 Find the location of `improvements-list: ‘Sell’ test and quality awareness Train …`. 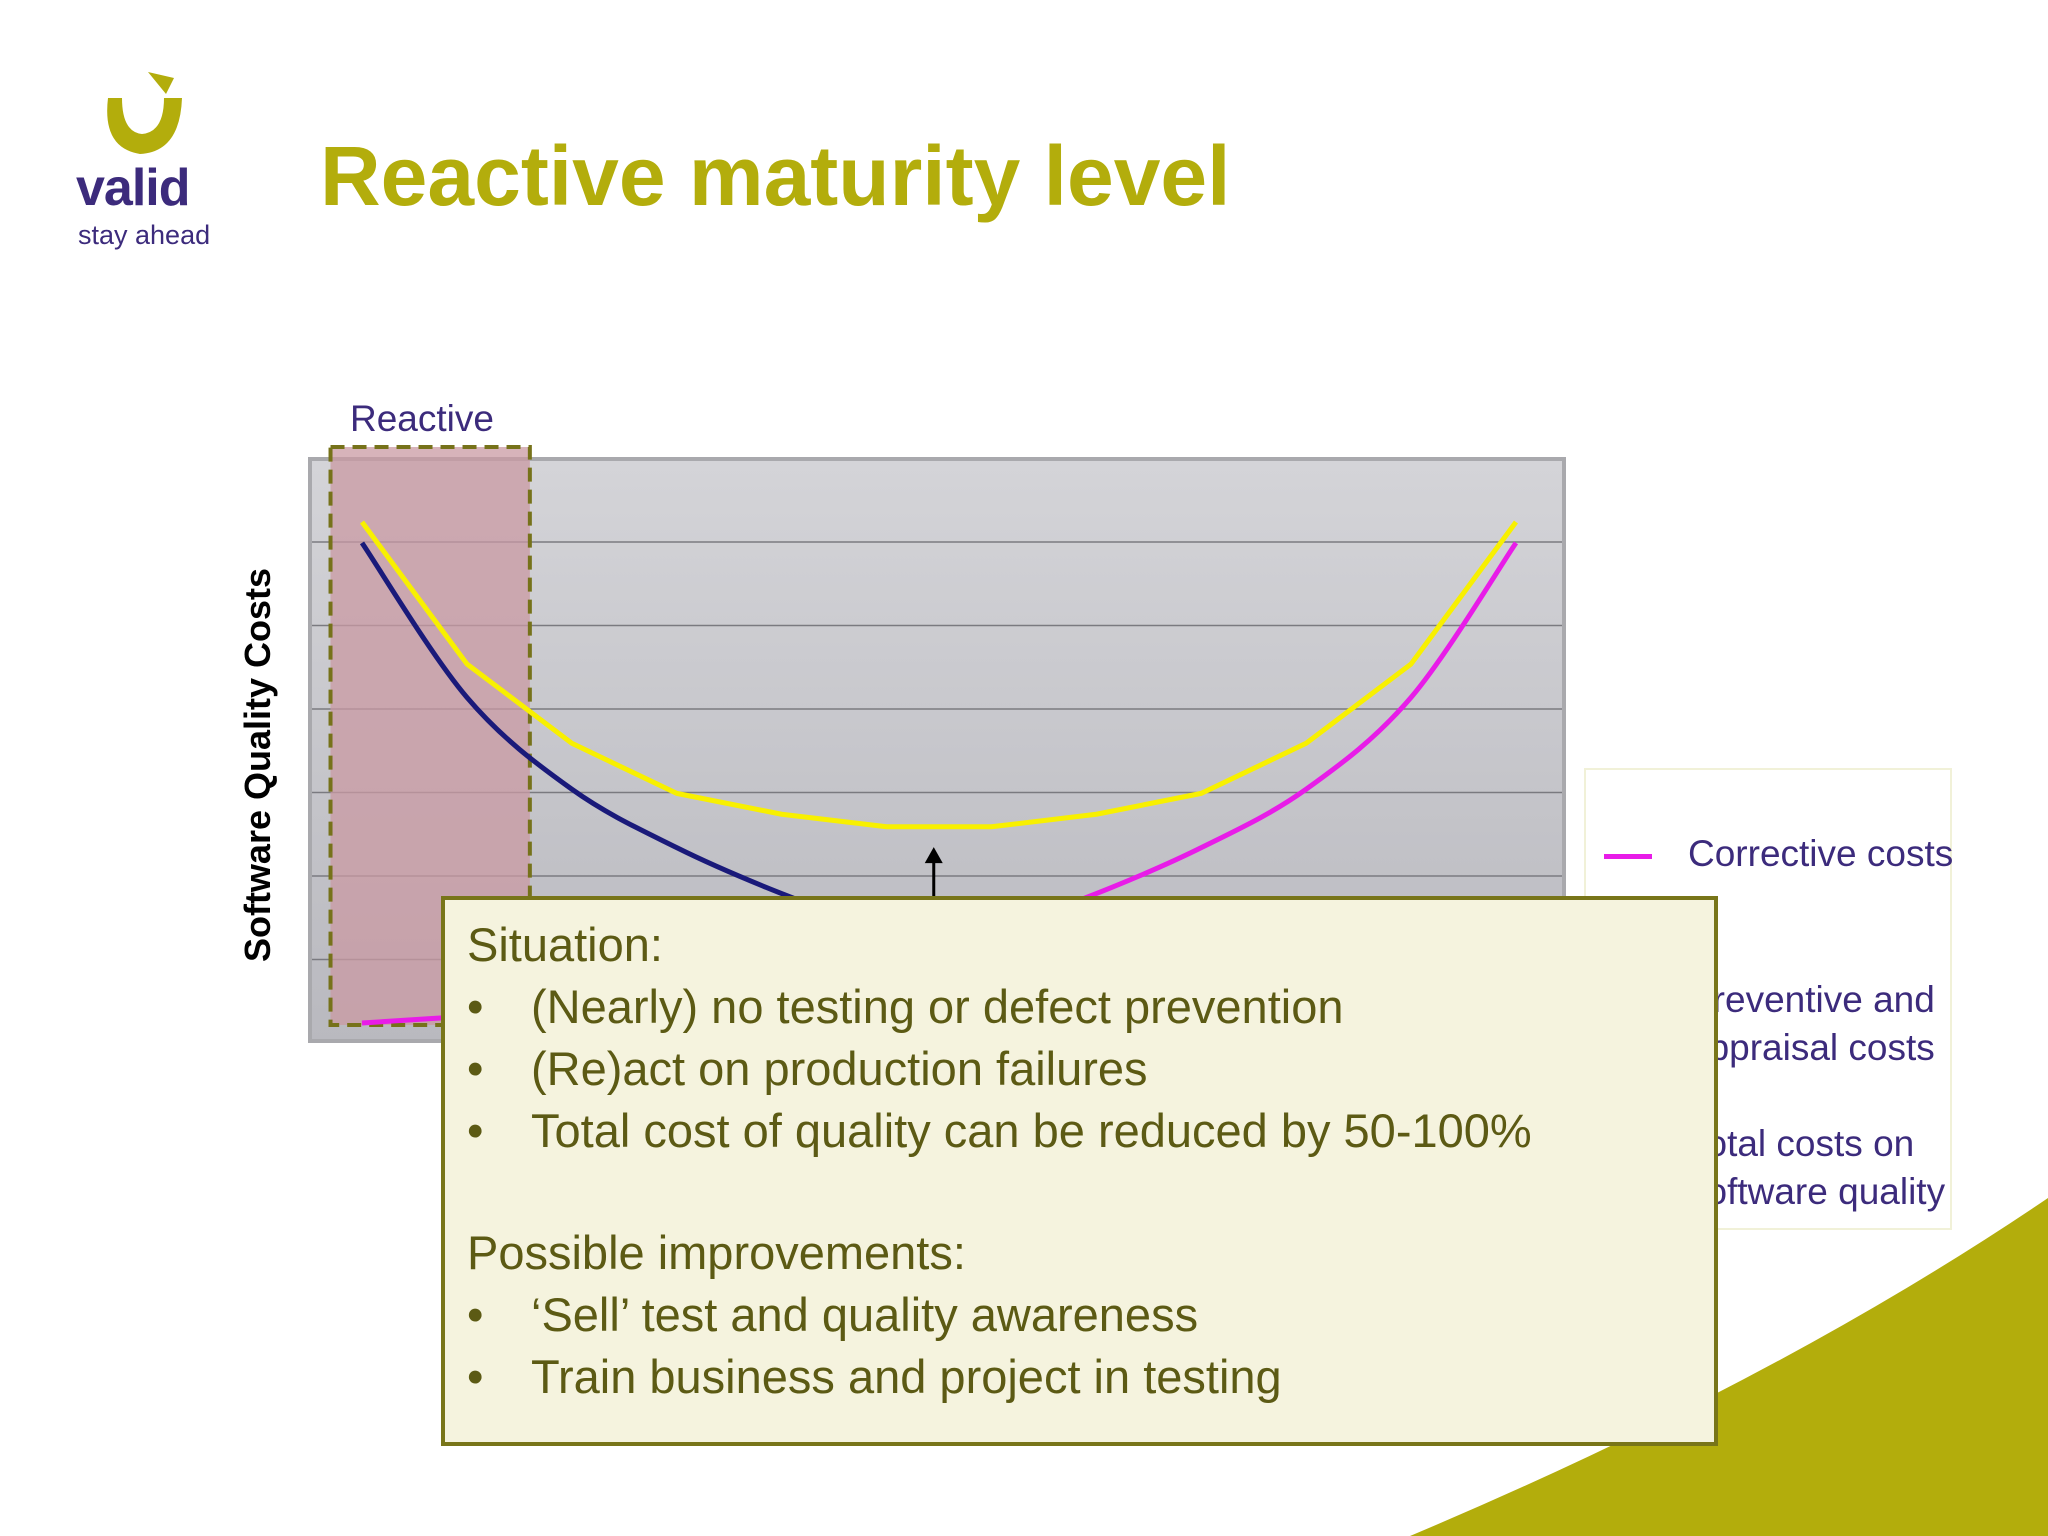

improvements-list: ‘Sell’ test and quality awareness Train … is located at coordinates (1080, 1346).